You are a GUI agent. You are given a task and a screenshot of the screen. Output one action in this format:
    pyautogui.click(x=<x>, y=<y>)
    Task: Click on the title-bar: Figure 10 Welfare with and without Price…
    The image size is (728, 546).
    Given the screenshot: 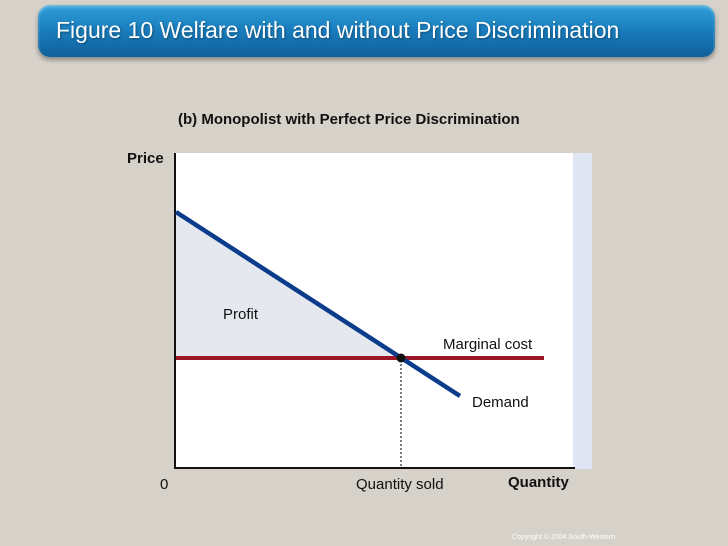 What is the action you would take?
    pyautogui.click(x=376, y=31)
    